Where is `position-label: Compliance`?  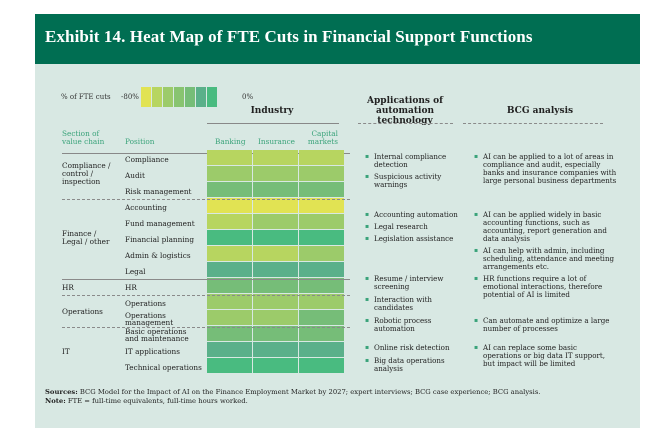 position-label: Compliance is located at coordinates (147, 159).